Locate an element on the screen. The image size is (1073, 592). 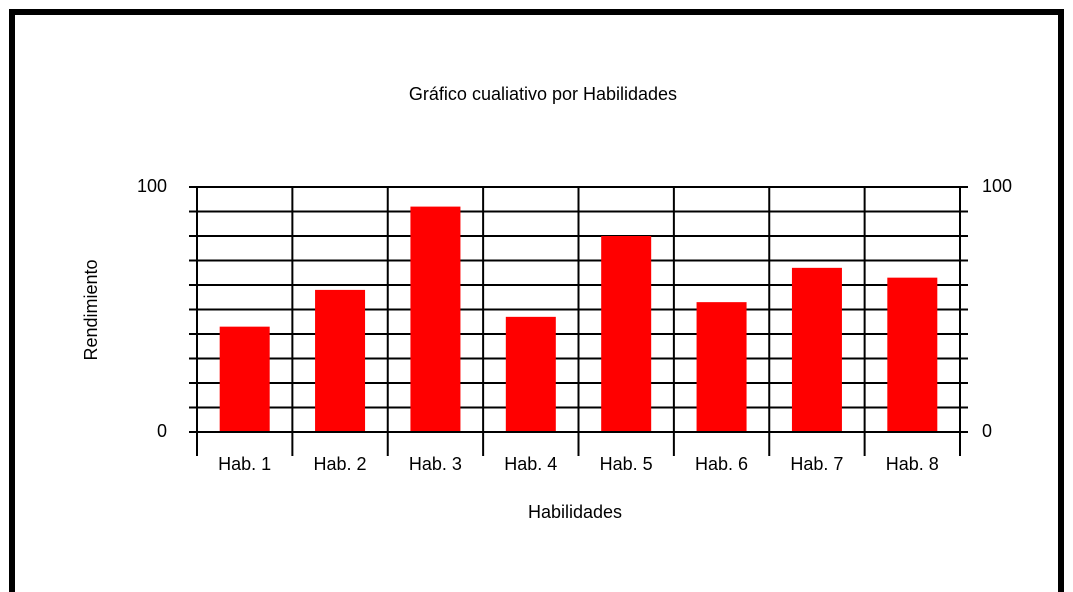
y-axis-label: Rendimiento is located at coordinates (91, 309).